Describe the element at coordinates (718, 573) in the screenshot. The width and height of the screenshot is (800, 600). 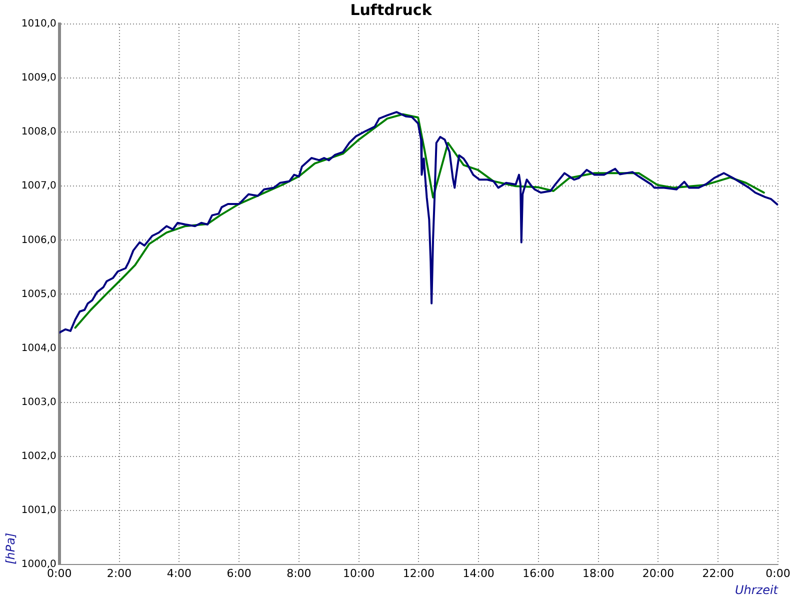
I see `x-tick-label: 22:00` at that location.